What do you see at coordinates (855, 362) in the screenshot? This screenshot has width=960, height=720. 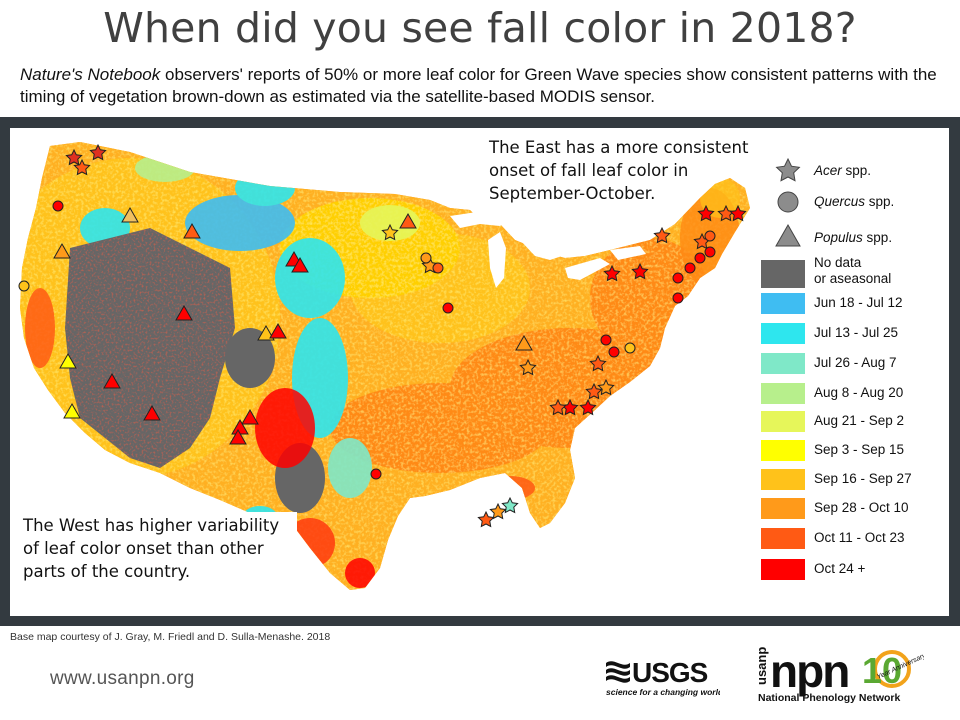 I see `legend-label: Jul 26 - Aug 7` at bounding box center [855, 362].